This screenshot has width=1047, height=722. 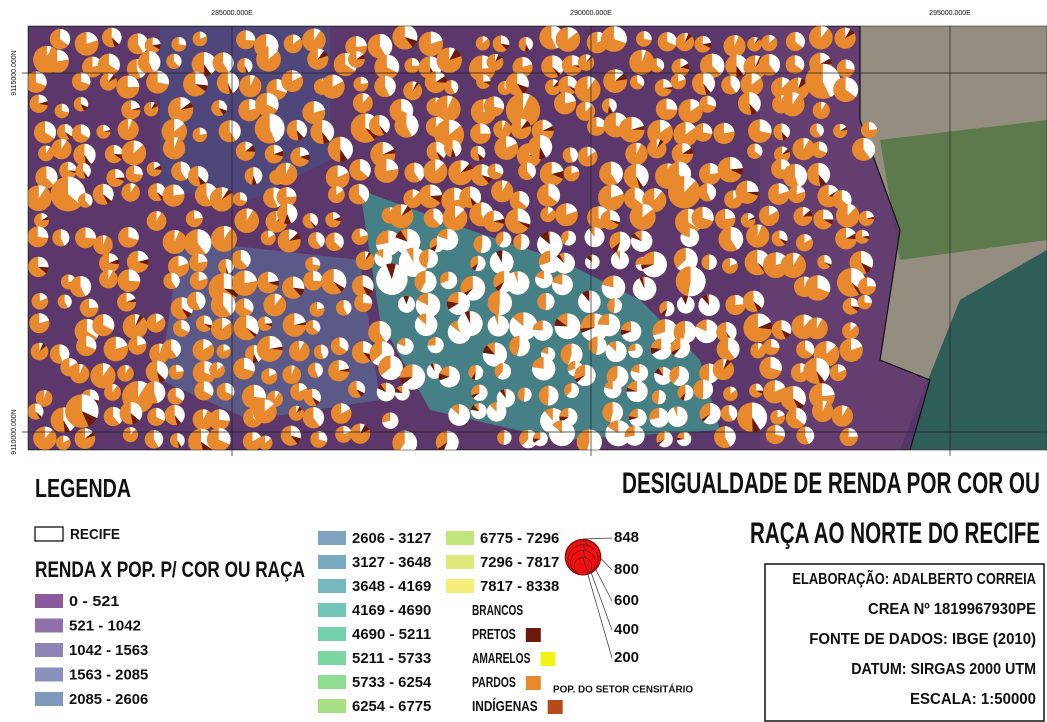 What do you see at coordinates (591, 13) in the screenshot?
I see `grid-label: 290000.000E` at bounding box center [591, 13].